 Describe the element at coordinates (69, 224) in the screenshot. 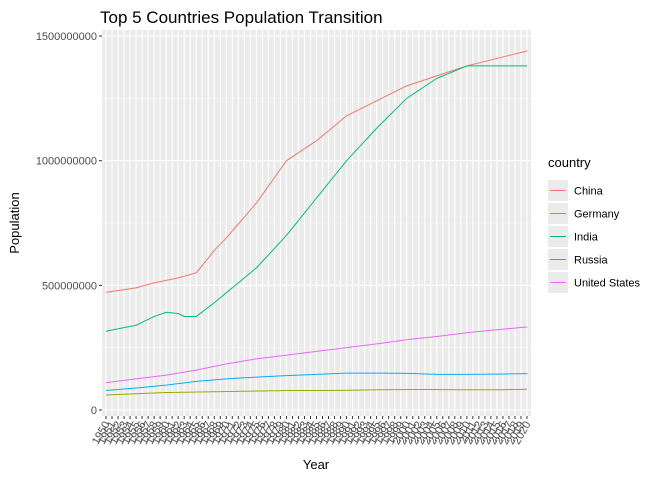

I see `y-axis: 0 500000000 1000000000 1500000000` at that location.